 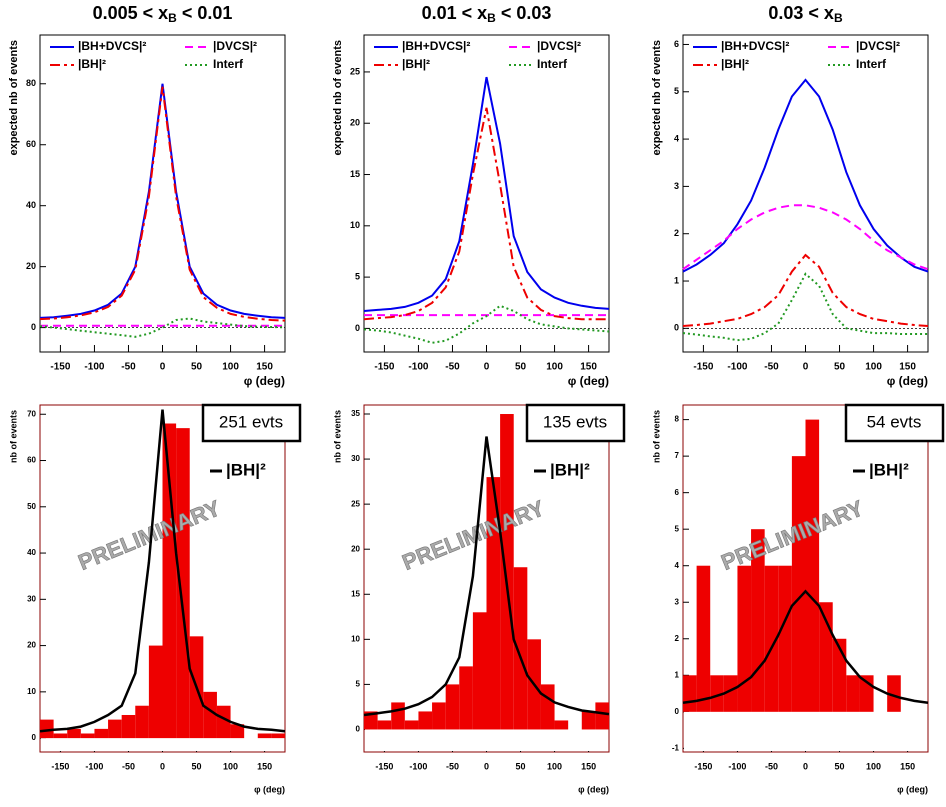 I want to click on y-axis-label: expected nb of events, so click(x=338, y=98).